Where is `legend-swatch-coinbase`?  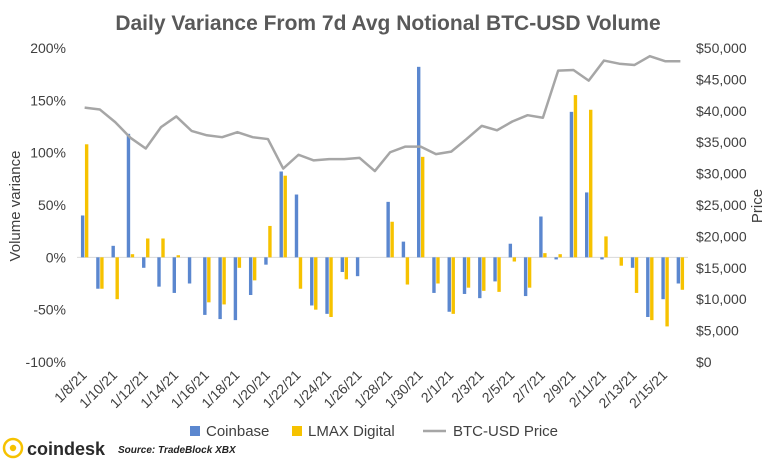
legend-swatch-coinbase is located at coordinates (195, 431).